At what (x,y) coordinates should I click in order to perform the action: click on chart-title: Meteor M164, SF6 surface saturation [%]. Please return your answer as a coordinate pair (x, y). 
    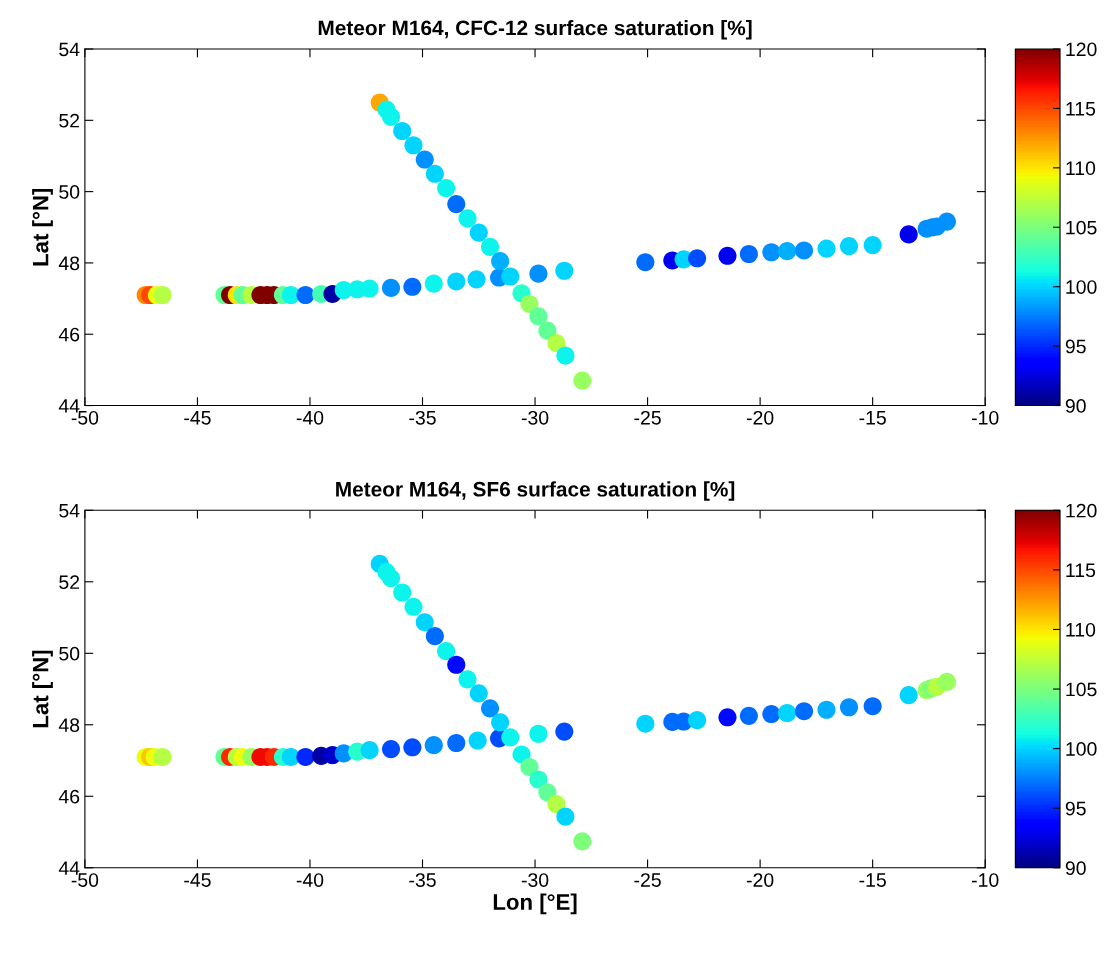
    Looking at the image, I should click on (535, 491).